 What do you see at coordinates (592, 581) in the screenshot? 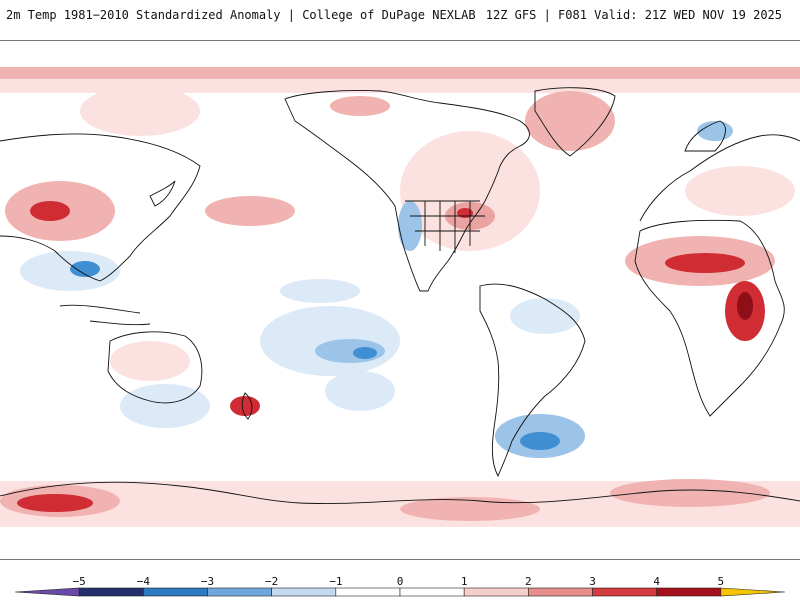
I see `colorbar-tick-label: 3` at bounding box center [592, 581].